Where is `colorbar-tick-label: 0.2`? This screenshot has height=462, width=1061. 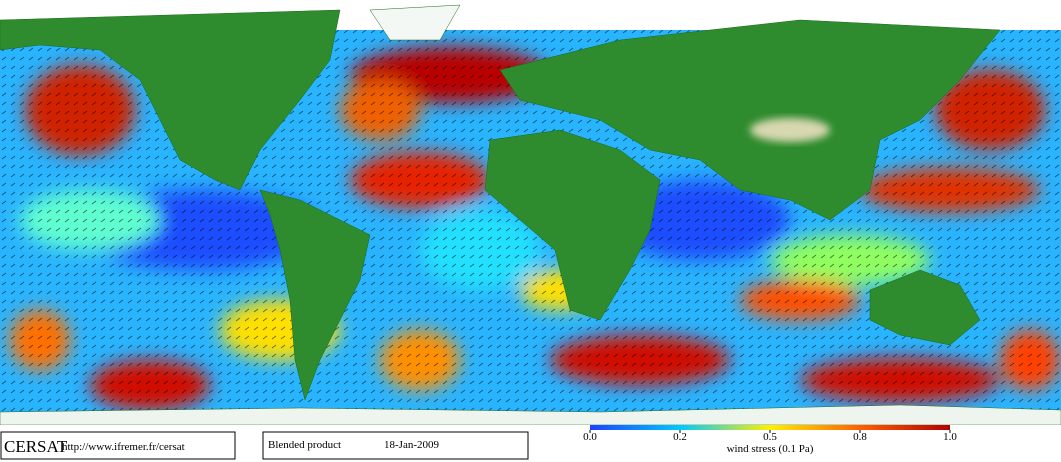 colorbar-tick-label: 0.2 is located at coordinates (680, 437).